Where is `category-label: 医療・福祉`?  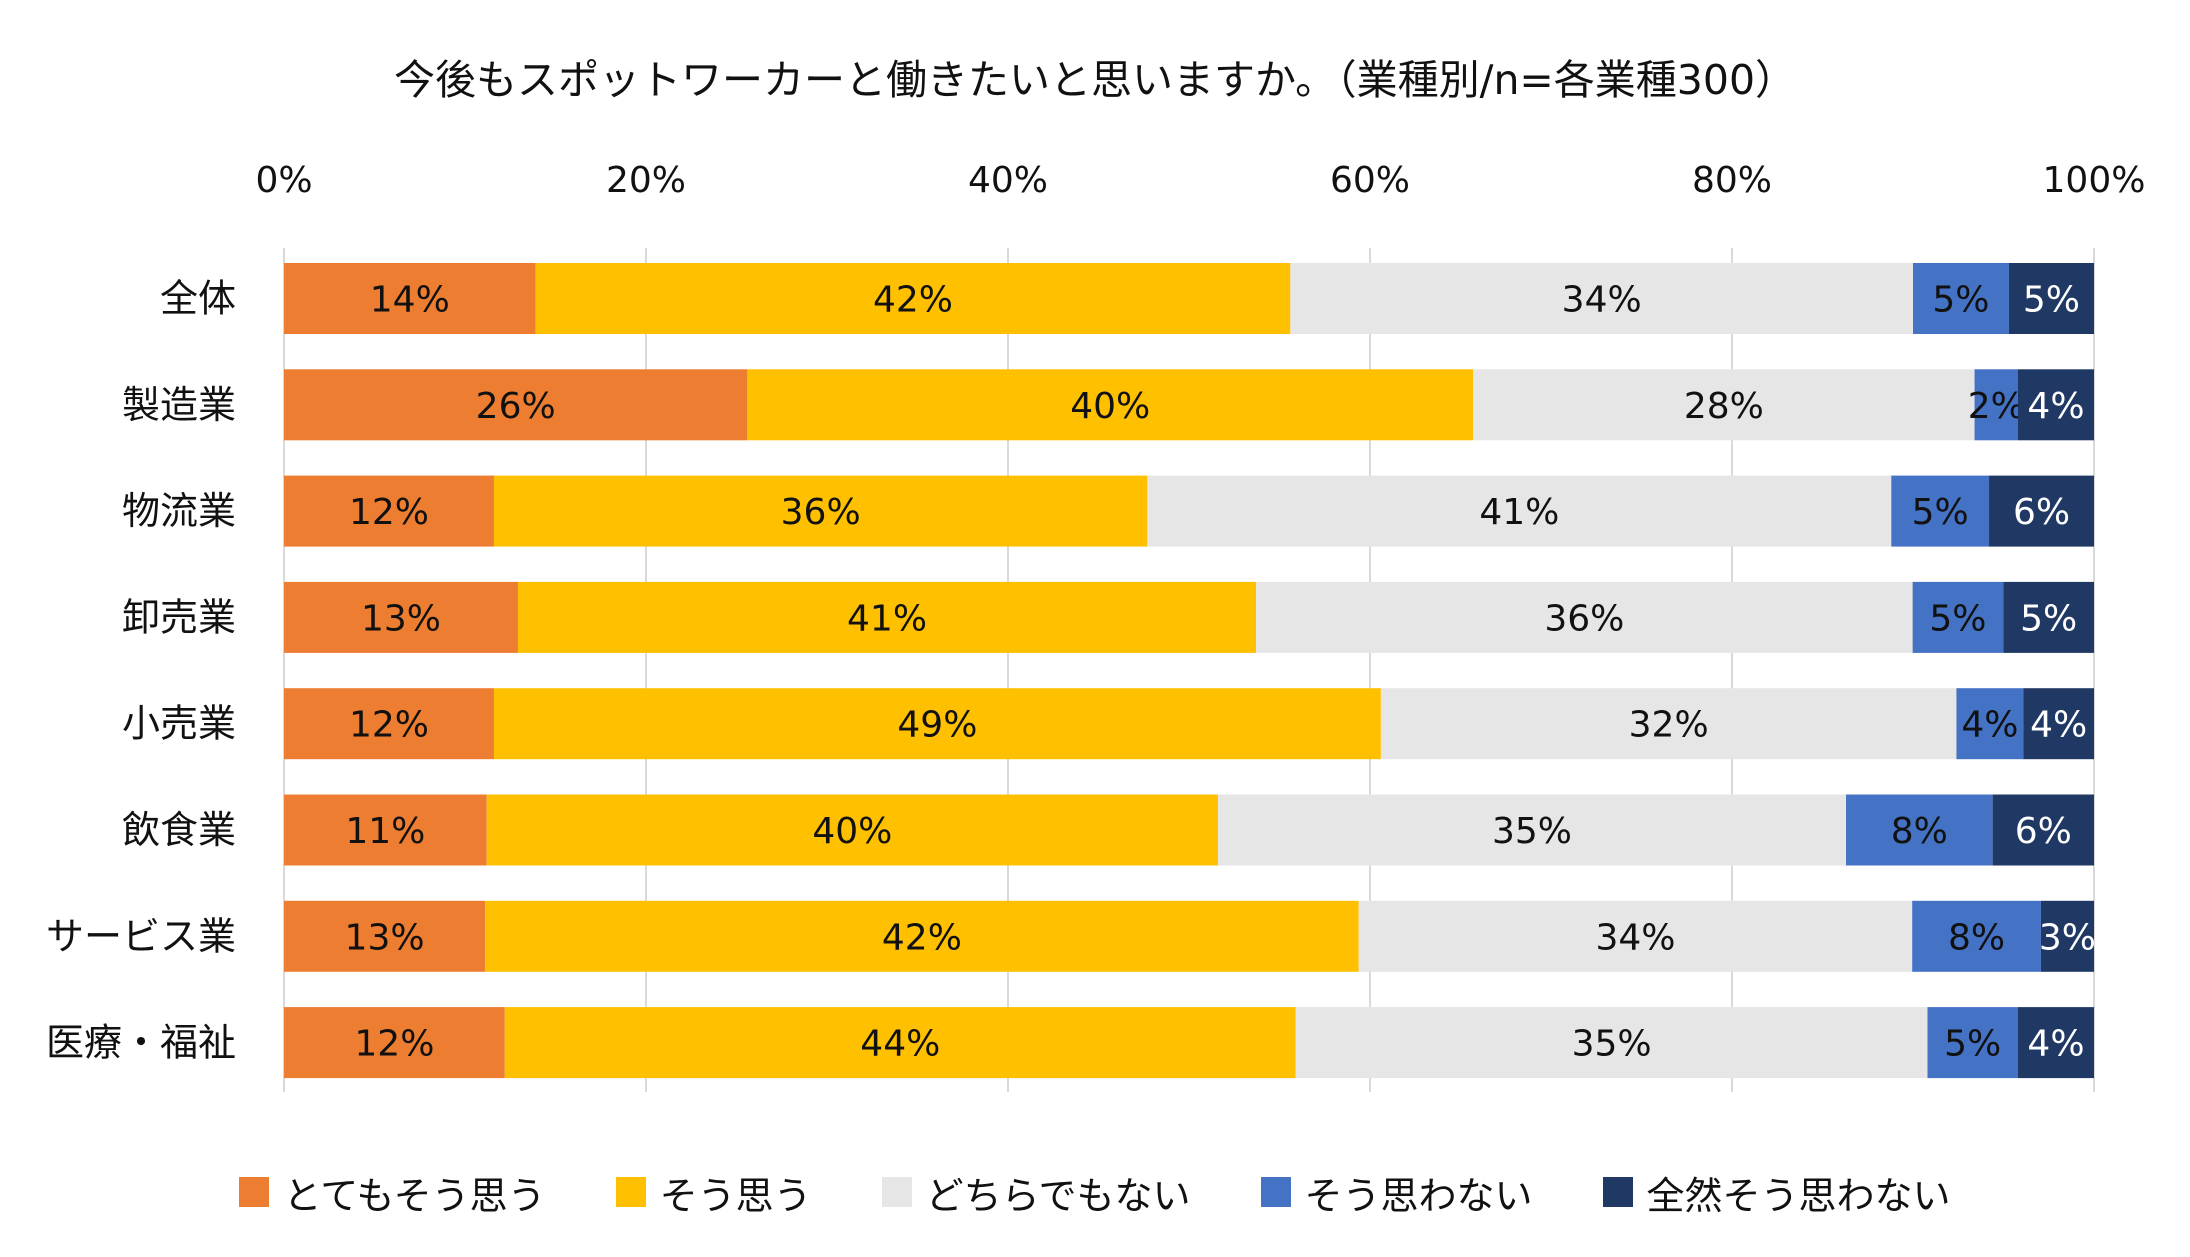
category-label: 医療・福祉 is located at coordinates (141, 1043).